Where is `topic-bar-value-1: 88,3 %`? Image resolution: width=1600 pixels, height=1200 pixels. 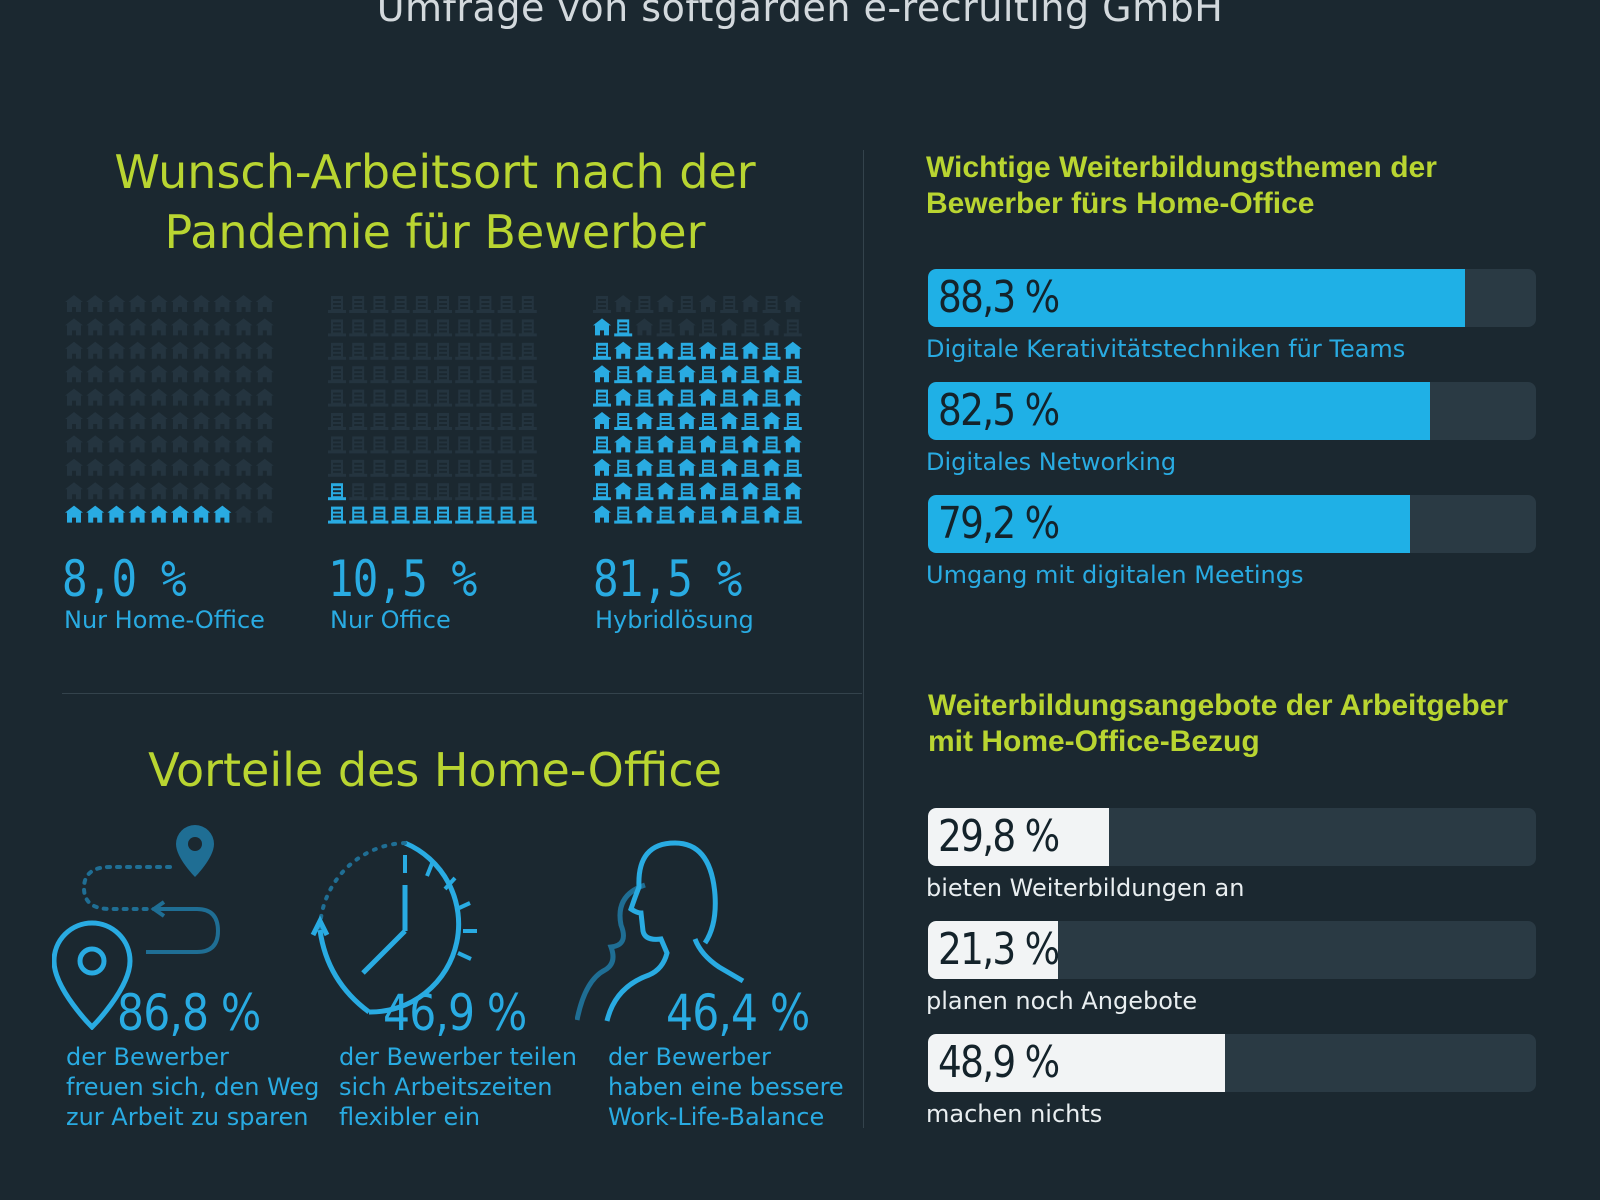
topic-bar-value-1: 88,3 % is located at coordinates (999, 297).